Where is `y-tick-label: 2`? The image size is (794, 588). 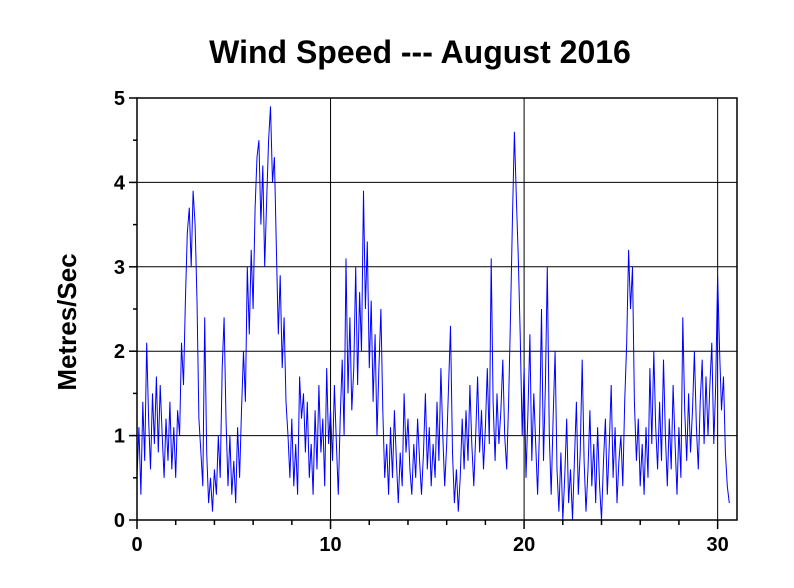 y-tick-label: 2 is located at coordinates (119, 352).